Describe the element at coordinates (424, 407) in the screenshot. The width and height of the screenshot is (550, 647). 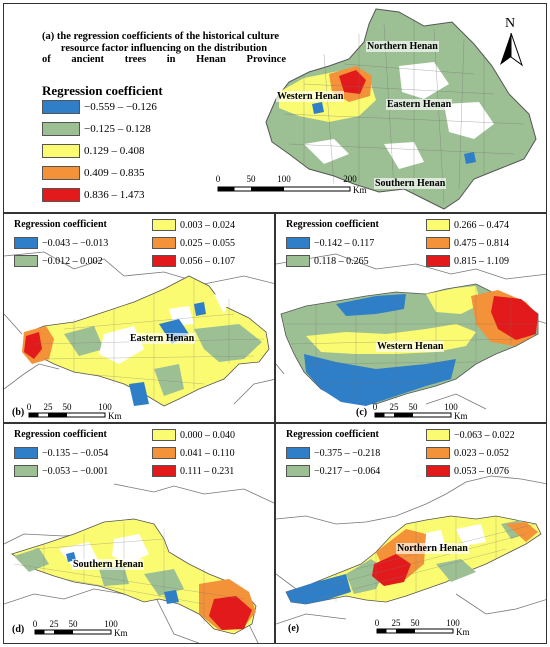
I see `panel-c-scale-numbers: 0 25 50 100` at that location.